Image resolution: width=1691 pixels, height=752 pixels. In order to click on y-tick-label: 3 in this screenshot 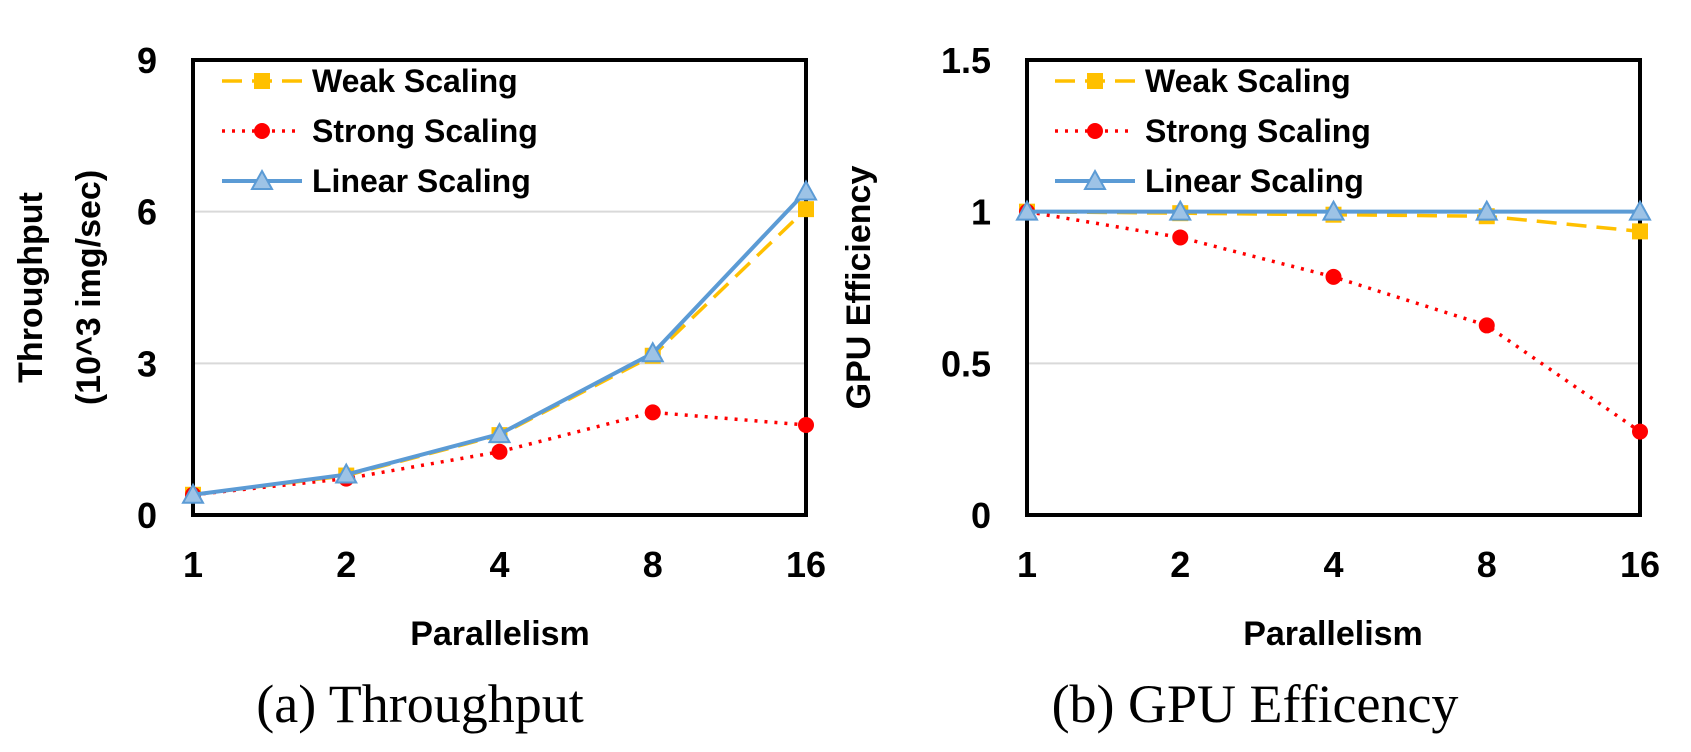, I will do `click(147, 363)`.